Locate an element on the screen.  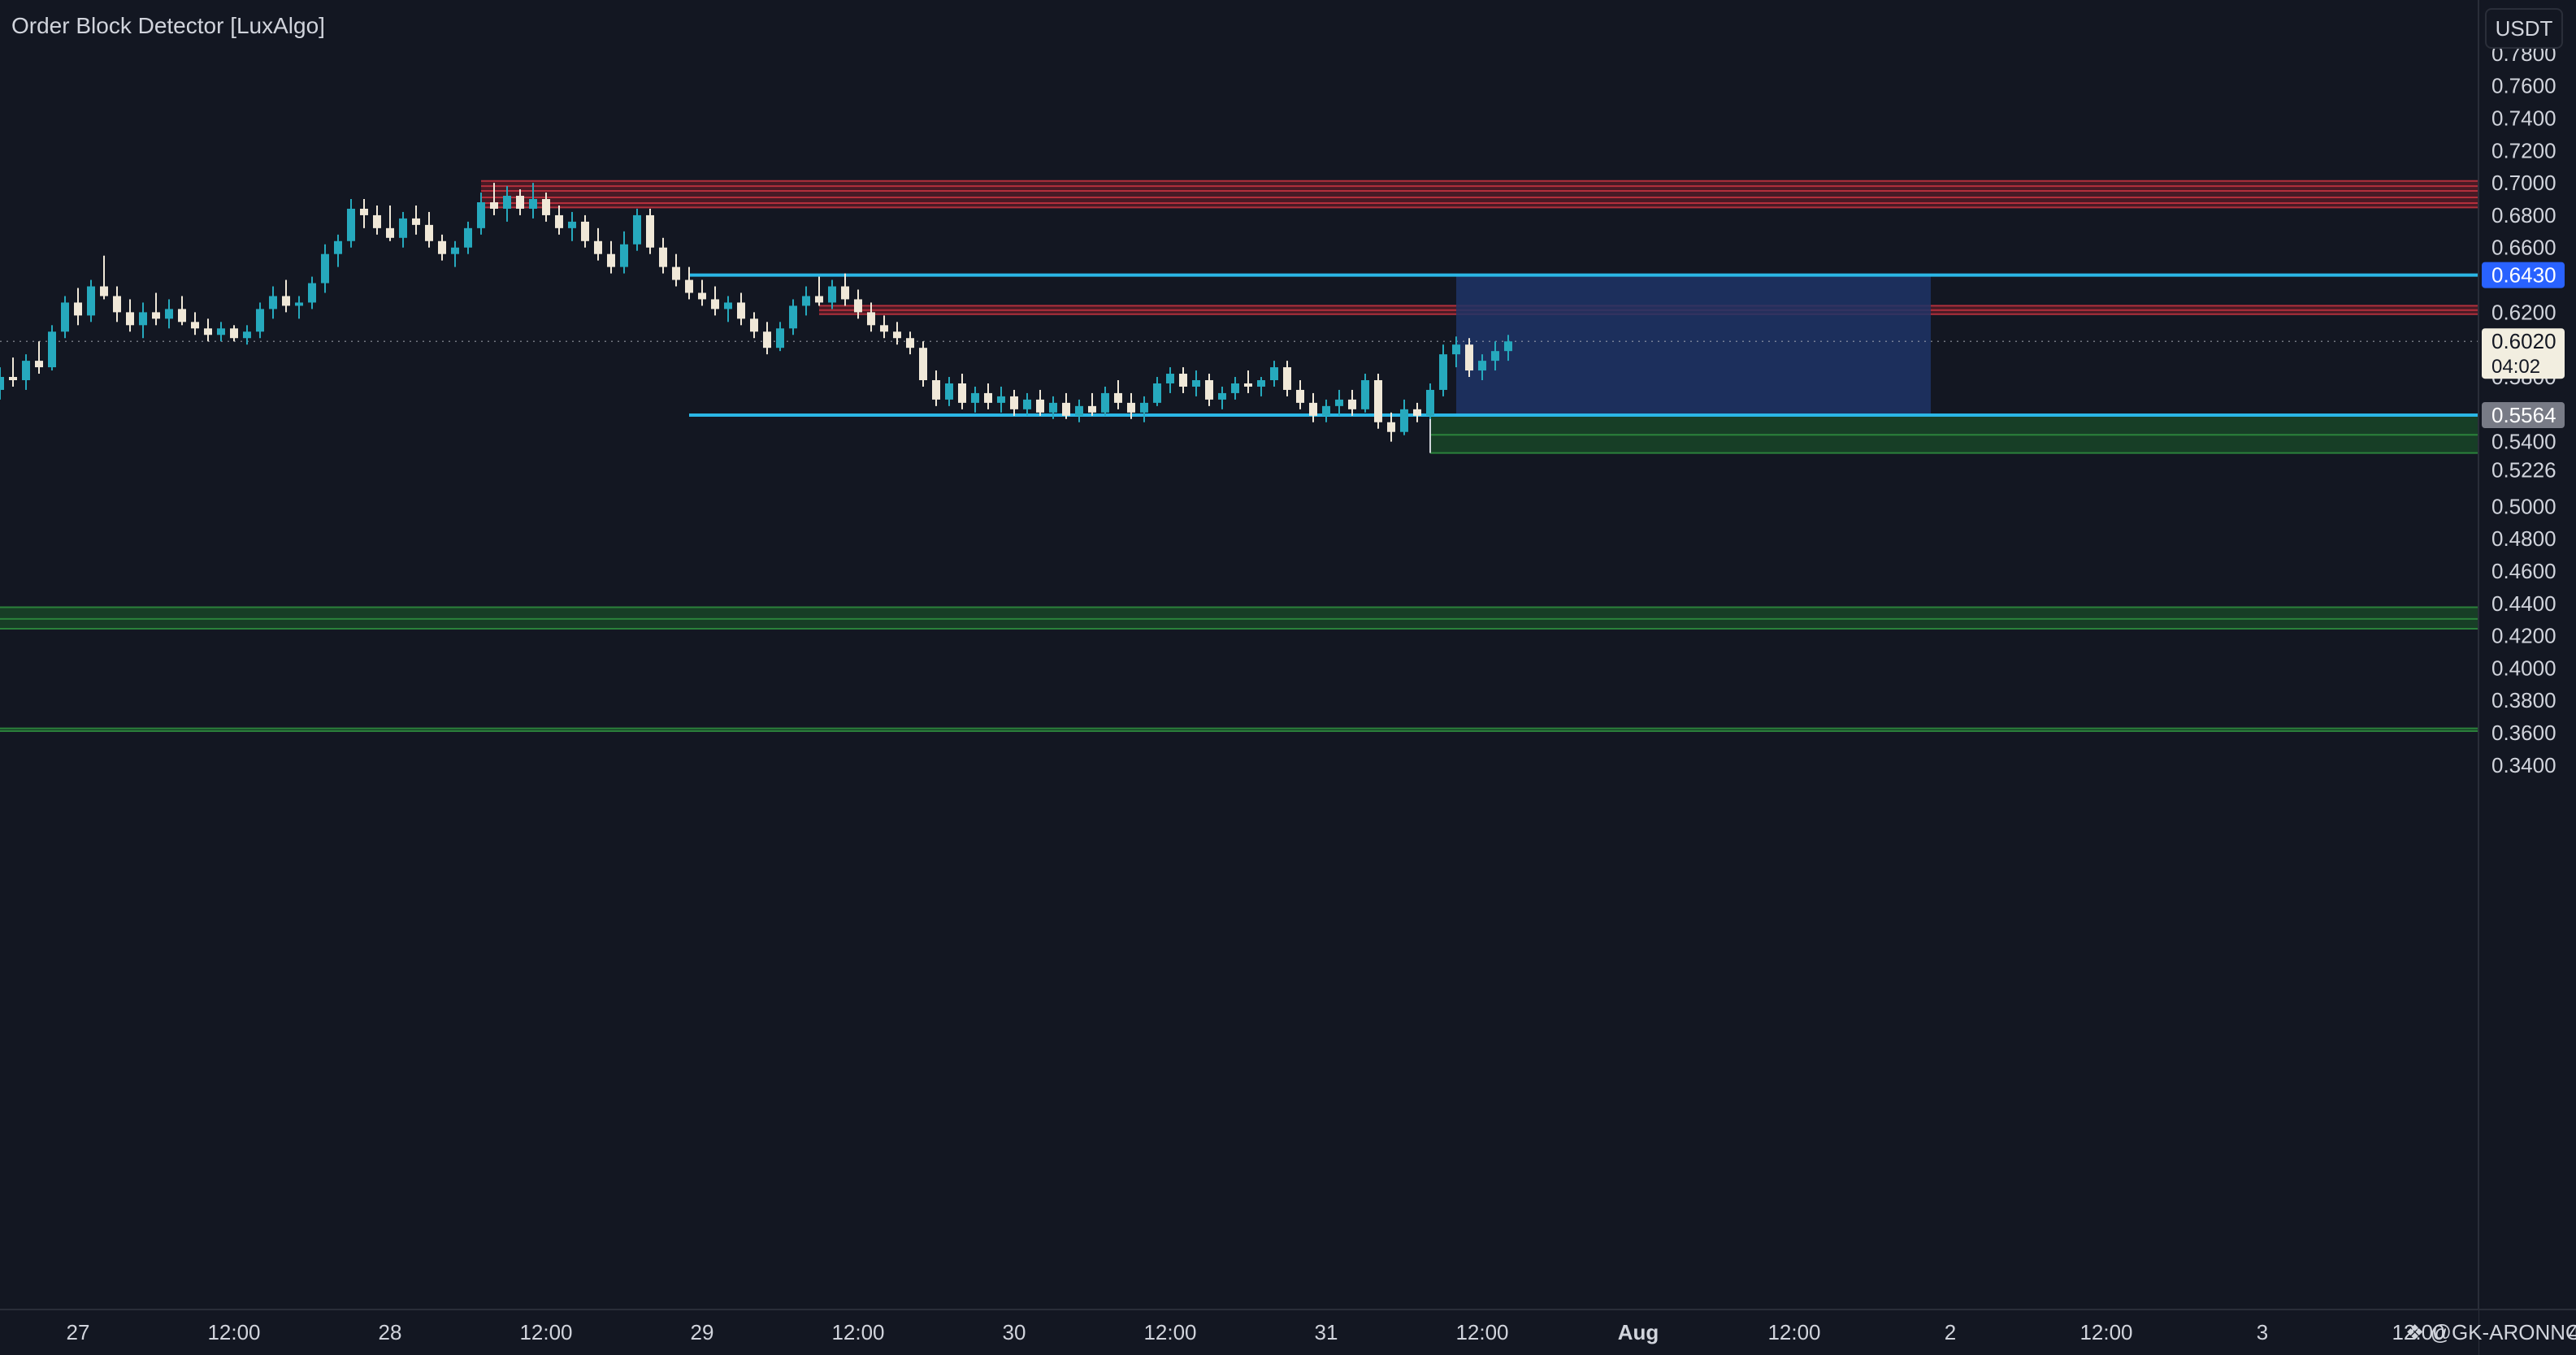
indicator-title: Order Block Detector [LuxAlgo] is located at coordinates (168, 25).